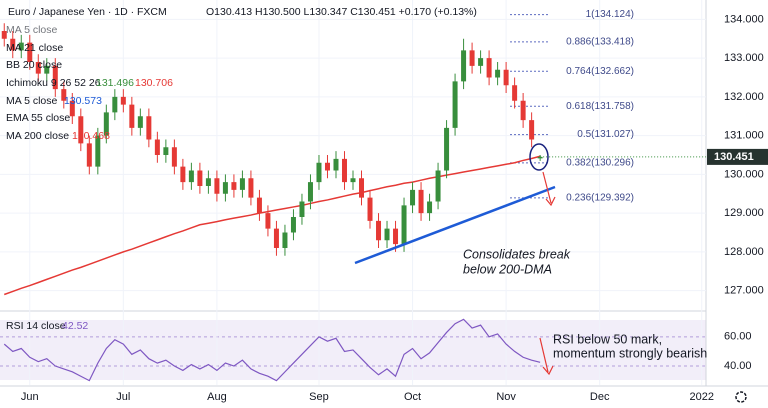 This screenshot has height=408, width=768. What do you see at coordinates (744, 97) in the screenshot?
I see `y-tick-label: 132.000` at bounding box center [744, 97].